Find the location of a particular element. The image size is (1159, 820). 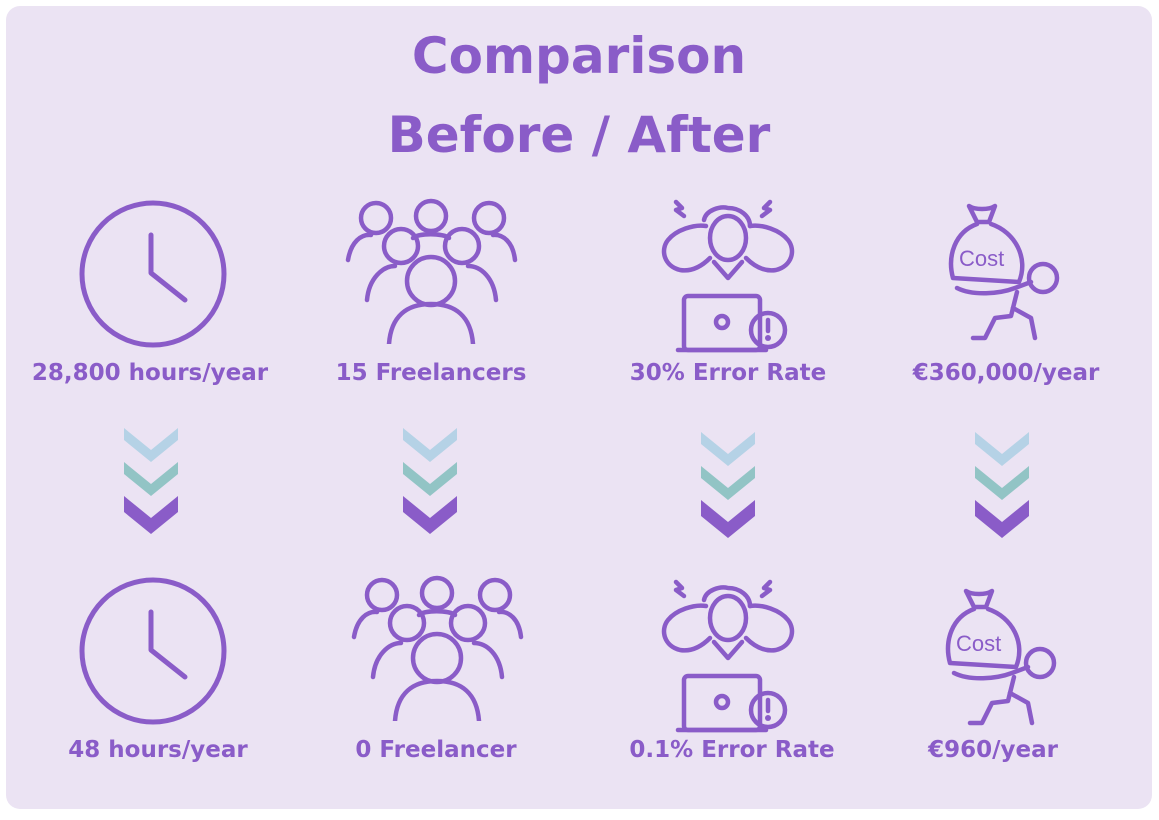

before-cost-label: €360,000/year is located at coordinates (1006, 373).